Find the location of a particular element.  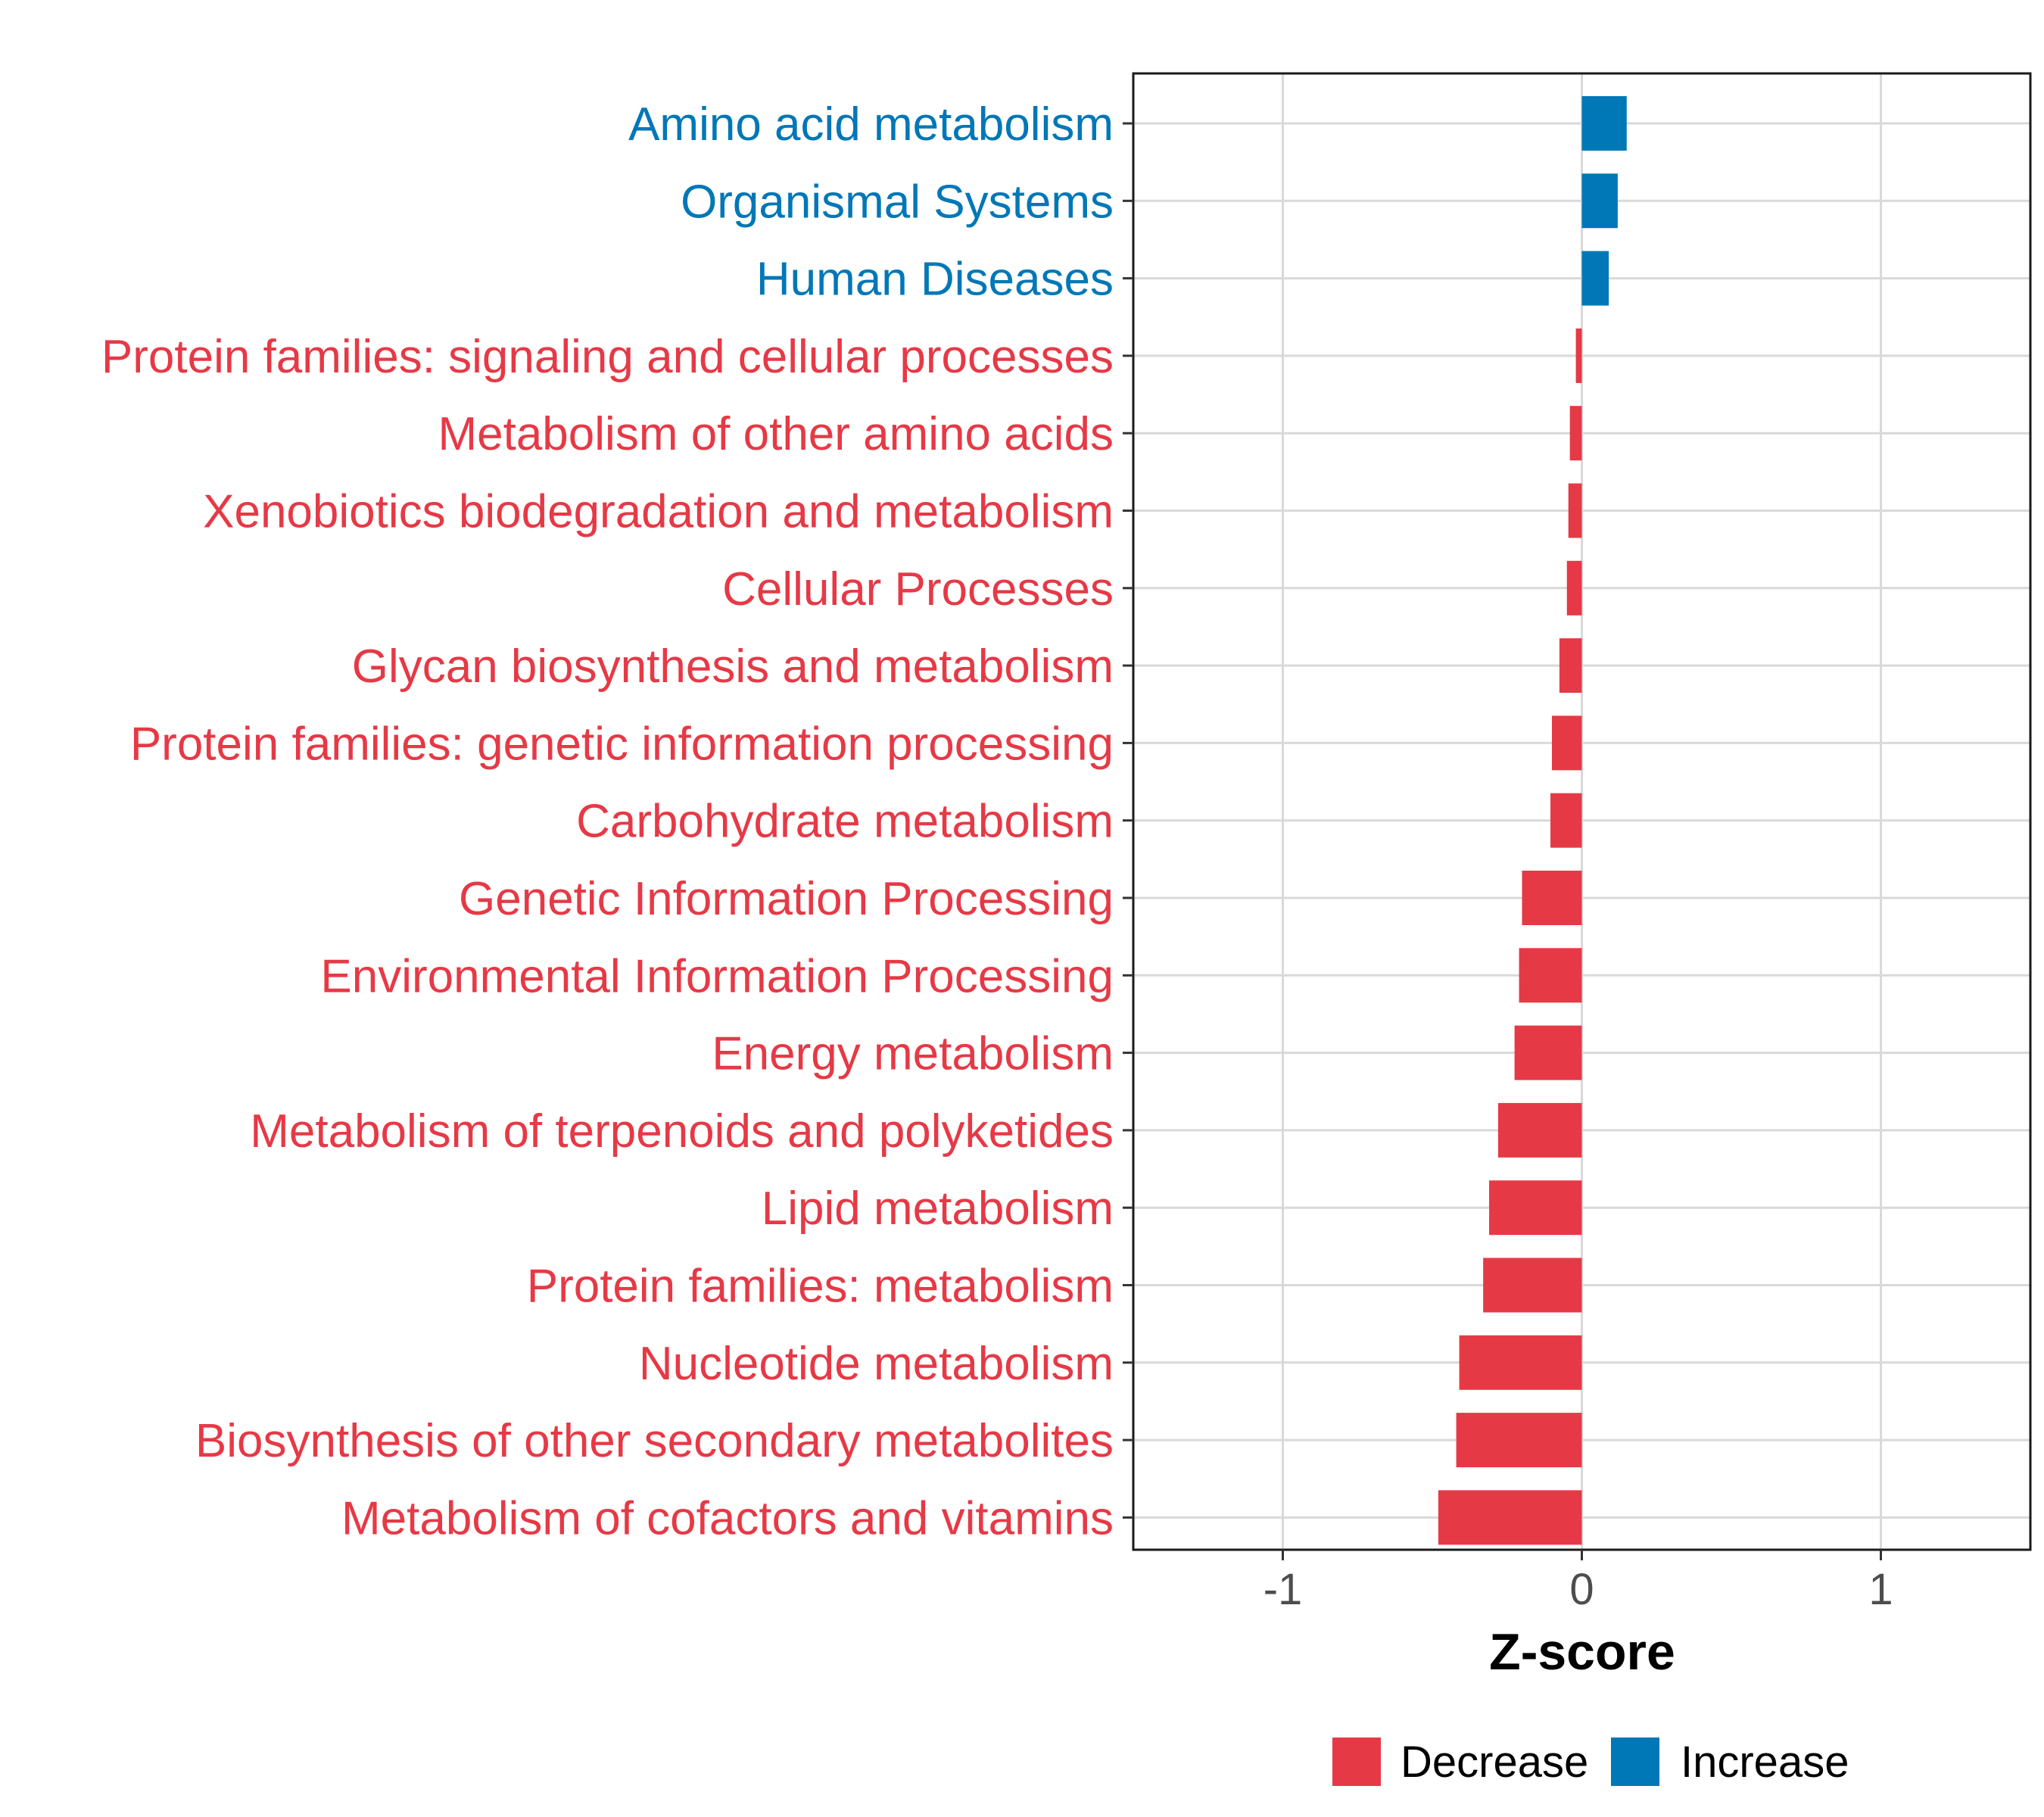

y-category-label: Environmental Information Processing is located at coordinates (717, 976).